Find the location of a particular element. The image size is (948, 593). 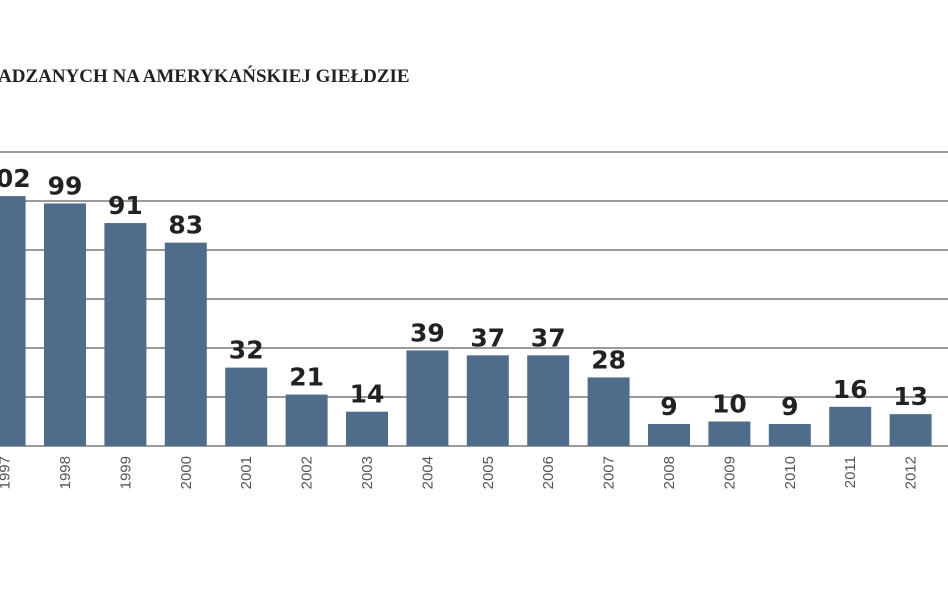

value-label: 10 is located at coordinates (729, 404).